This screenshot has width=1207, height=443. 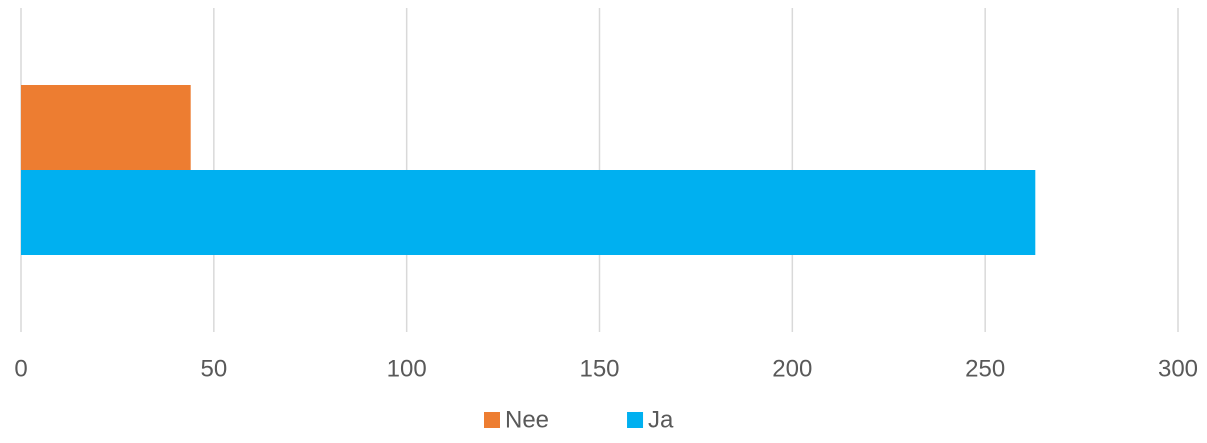 I want to click on x-tick-label: 200, so click(x=792, y=368).